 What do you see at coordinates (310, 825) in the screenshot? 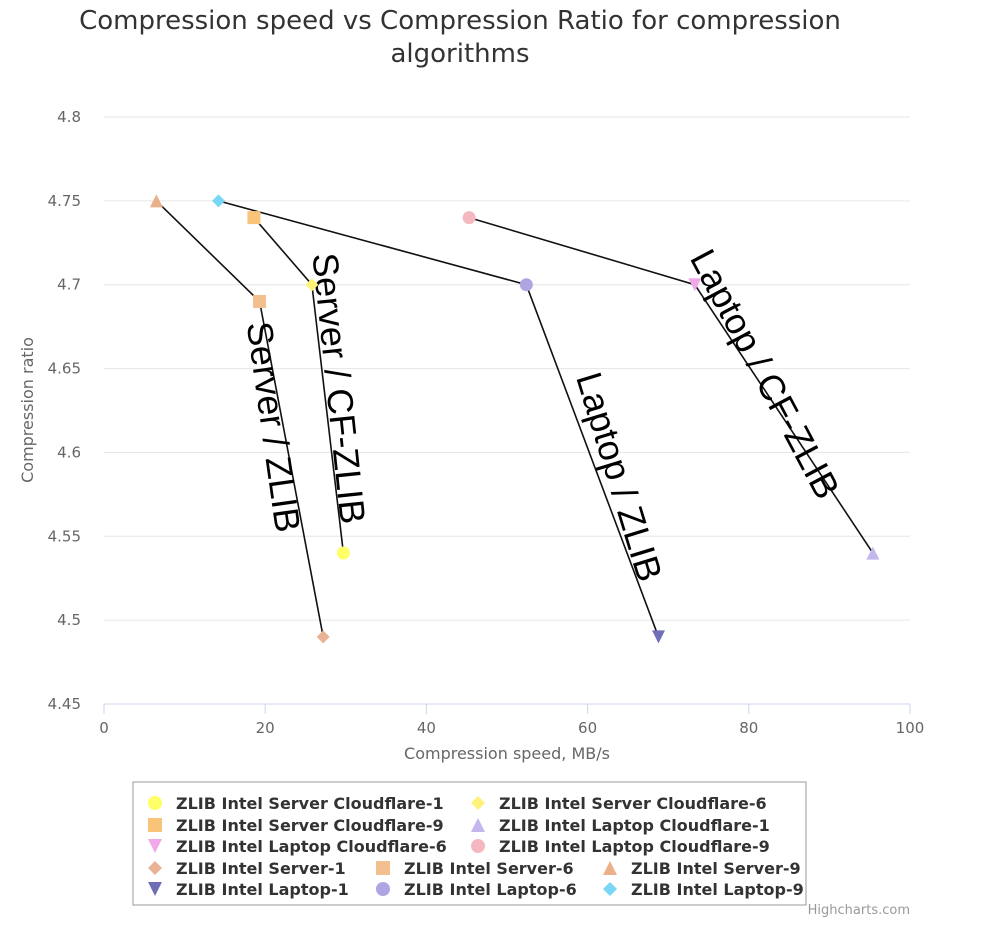
I see `legend-item-zlib-intel-server-cloudflare-9: ZLIB Intel Server Cloudflare-9` at bounding box center [310, 825].